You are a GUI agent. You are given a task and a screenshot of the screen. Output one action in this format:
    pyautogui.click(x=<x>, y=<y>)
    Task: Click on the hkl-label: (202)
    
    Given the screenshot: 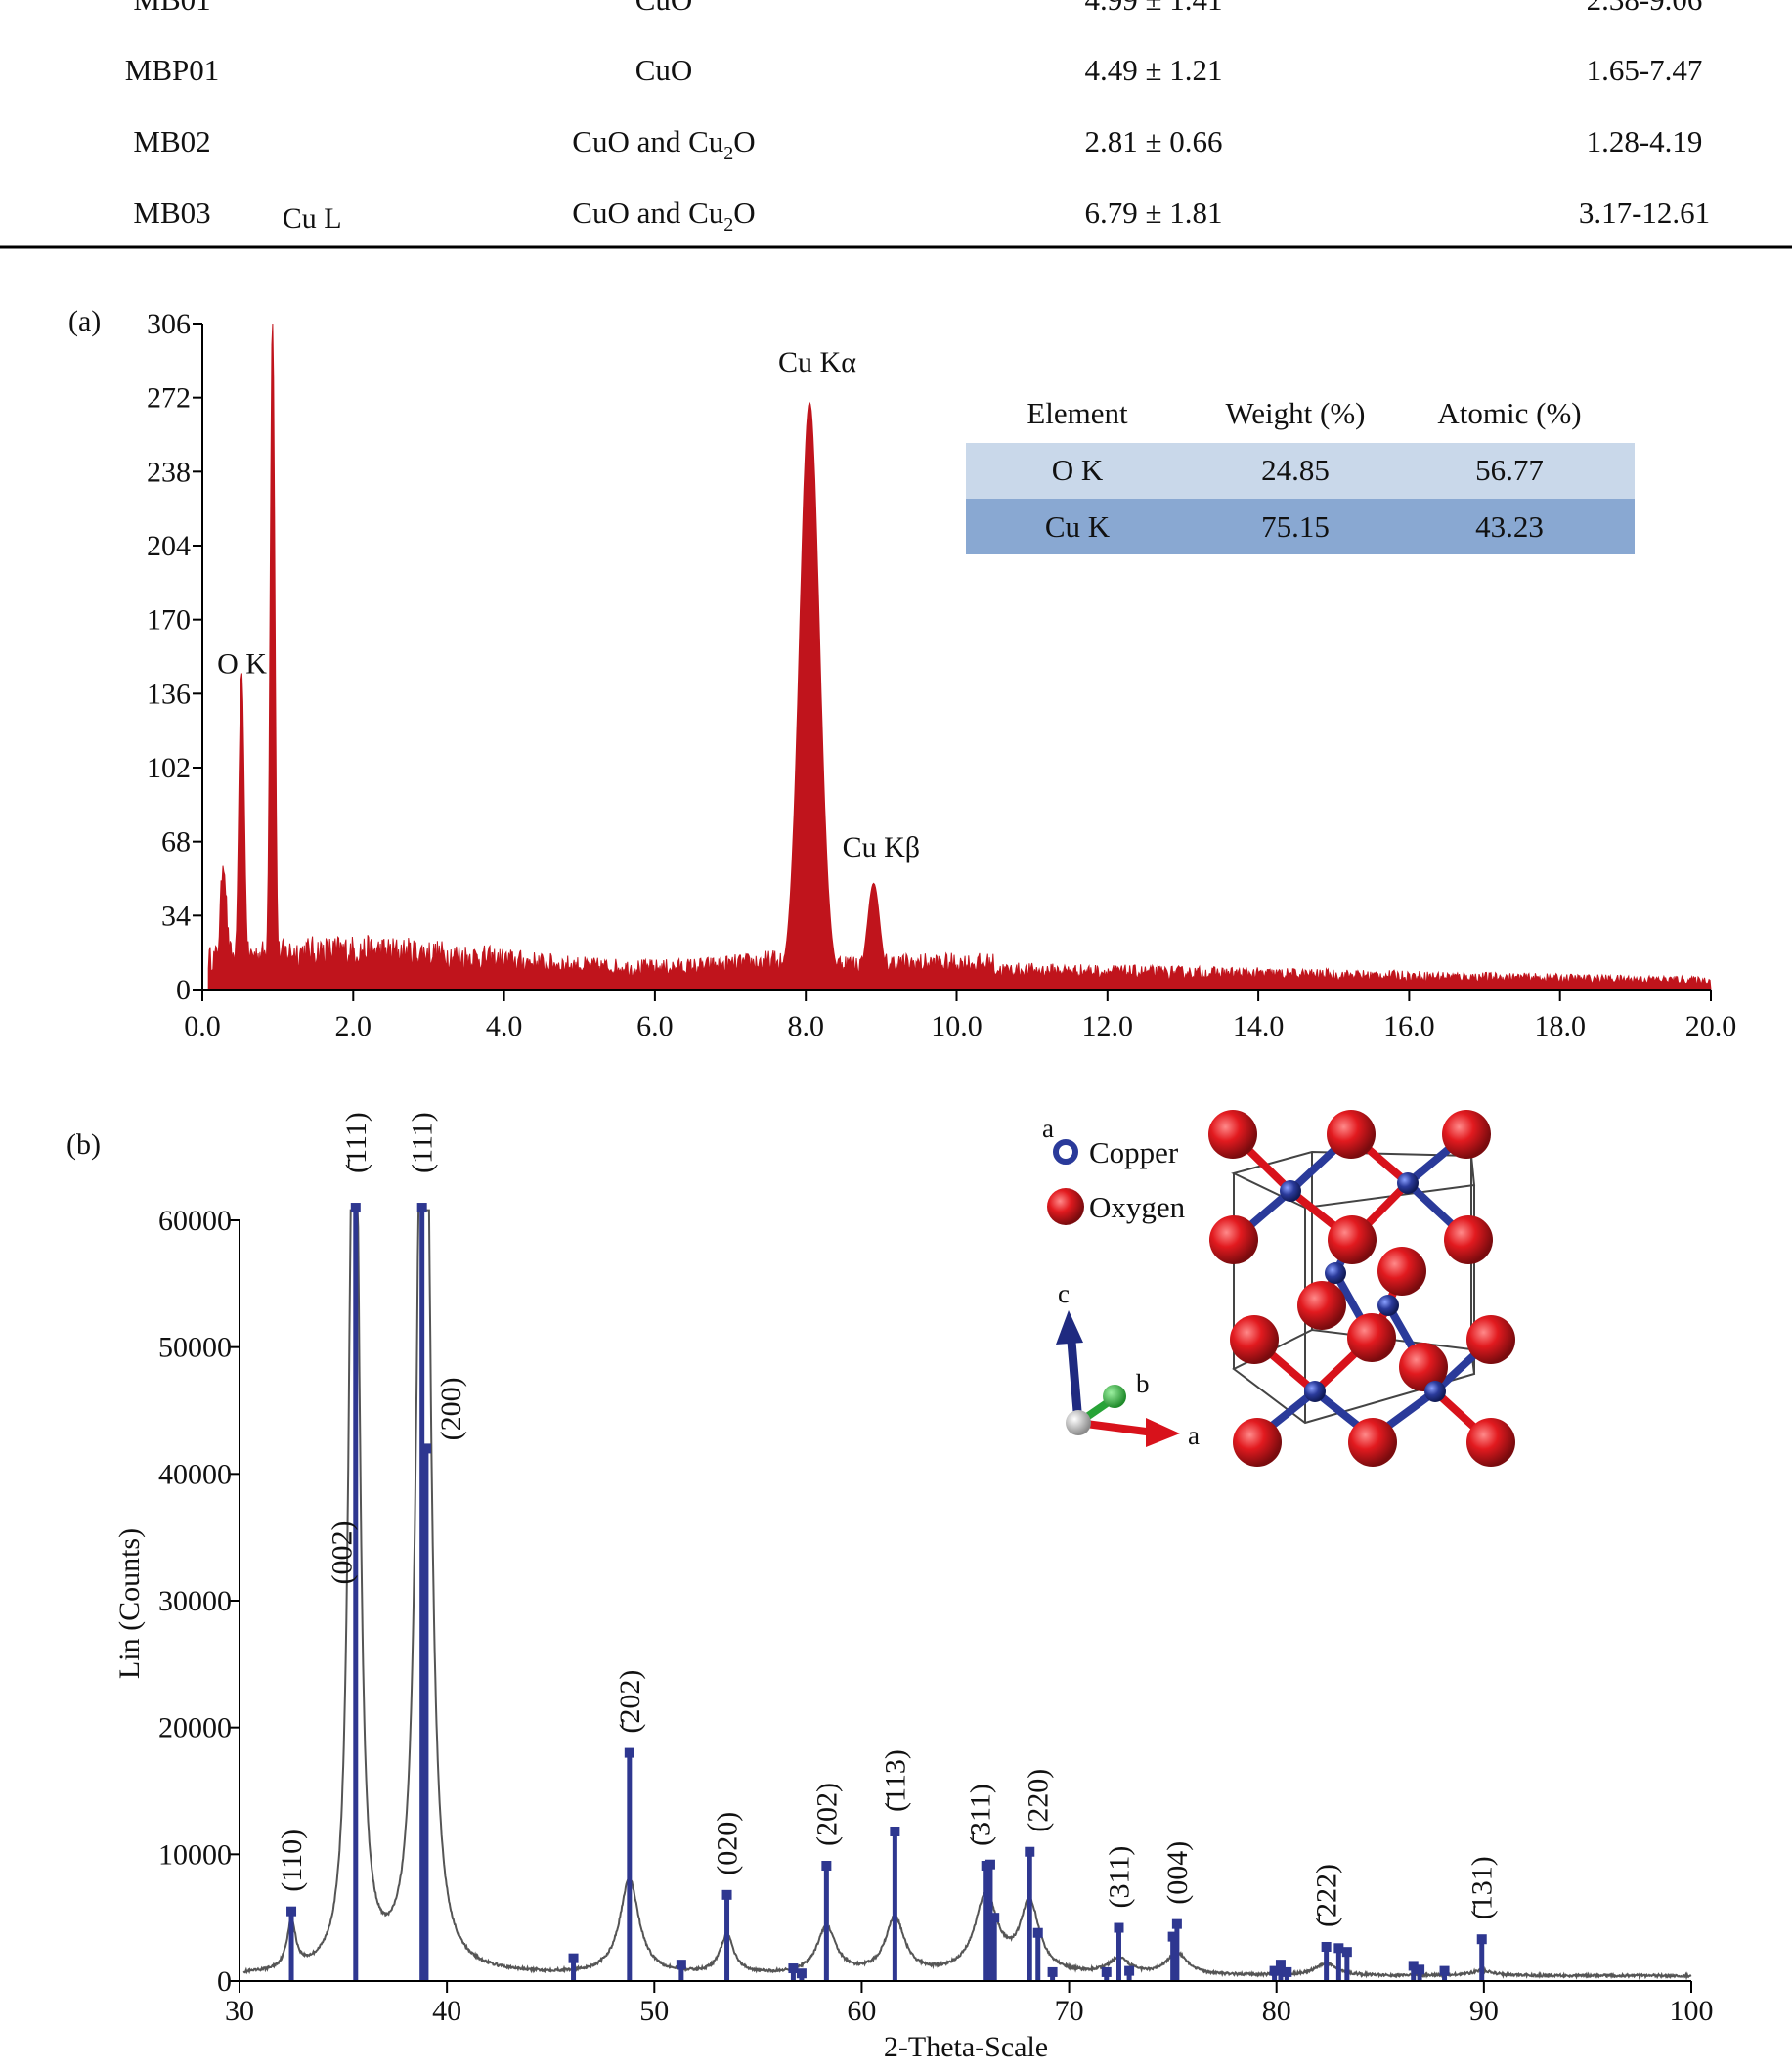 What is the action you would take?
    pyautogui.click(x=826, y=1814)
    